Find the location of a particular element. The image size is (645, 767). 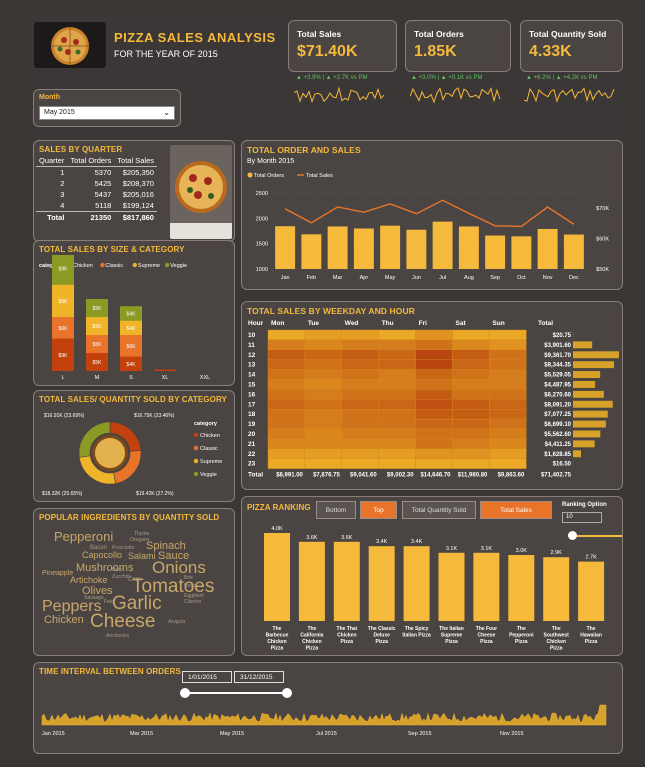

column-total: $14,646.70 is located at coordinates (435, 476).